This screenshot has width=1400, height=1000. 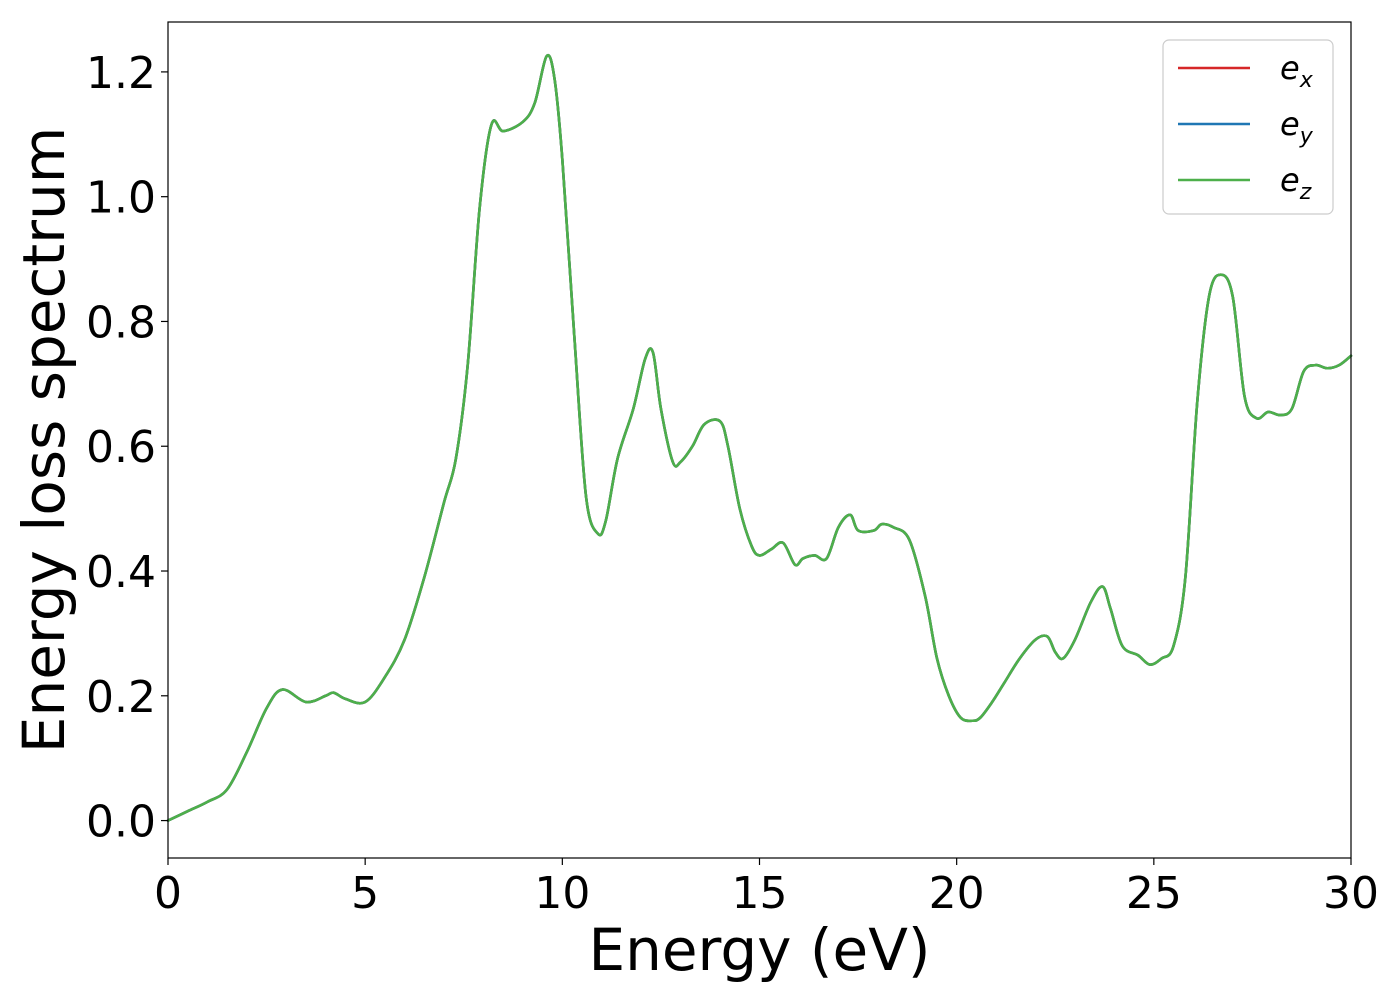 I want to click on legend-label-subscript: x, so click(x=1306, y=80).